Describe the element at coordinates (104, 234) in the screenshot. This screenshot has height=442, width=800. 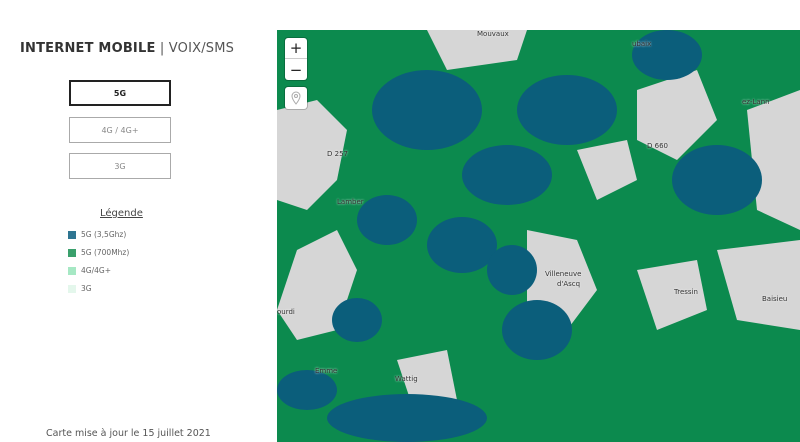
I see `legend-label: 5G (3,5Ghz)` at that location.